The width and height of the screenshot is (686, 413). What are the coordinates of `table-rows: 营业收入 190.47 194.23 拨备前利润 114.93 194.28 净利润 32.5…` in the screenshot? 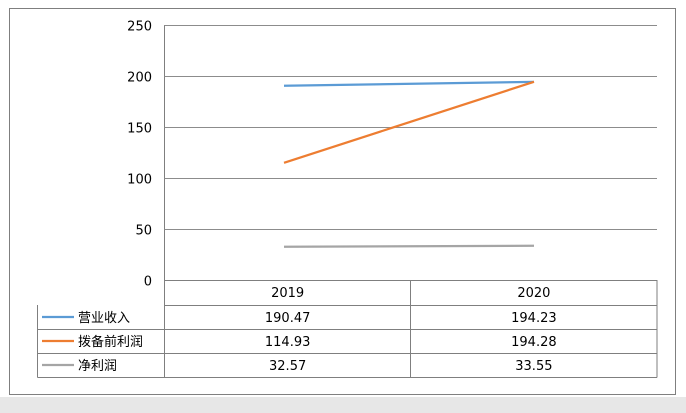 It's located at (299, 342).